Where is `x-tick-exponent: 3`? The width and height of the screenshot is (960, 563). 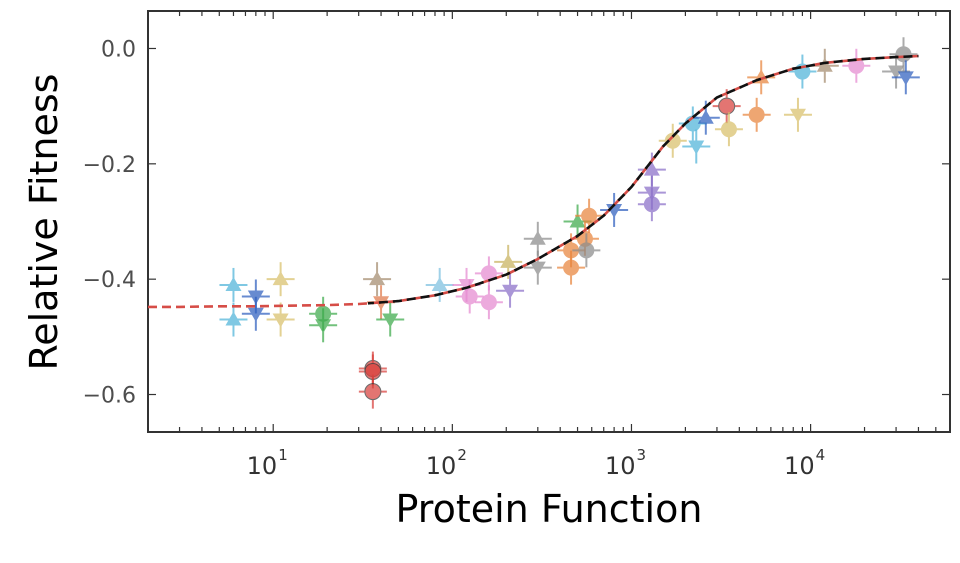 x-tick-exponent: 3 is located at coordinates (641, 455).